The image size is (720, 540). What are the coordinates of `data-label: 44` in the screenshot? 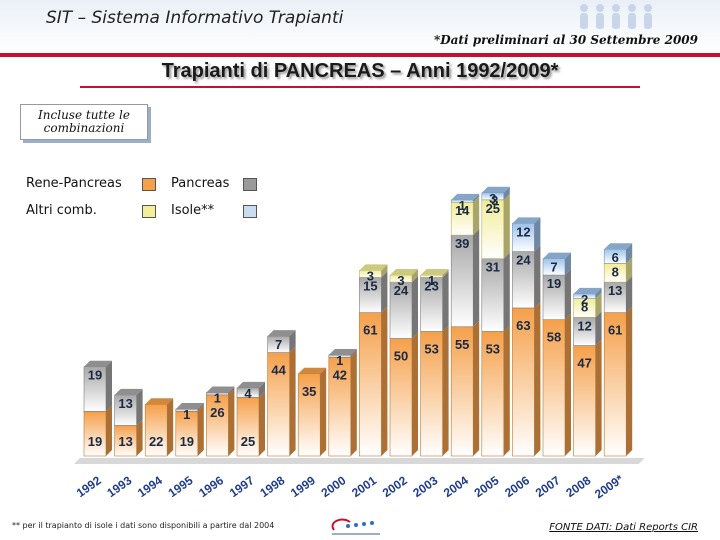 It's located at (278, 370).